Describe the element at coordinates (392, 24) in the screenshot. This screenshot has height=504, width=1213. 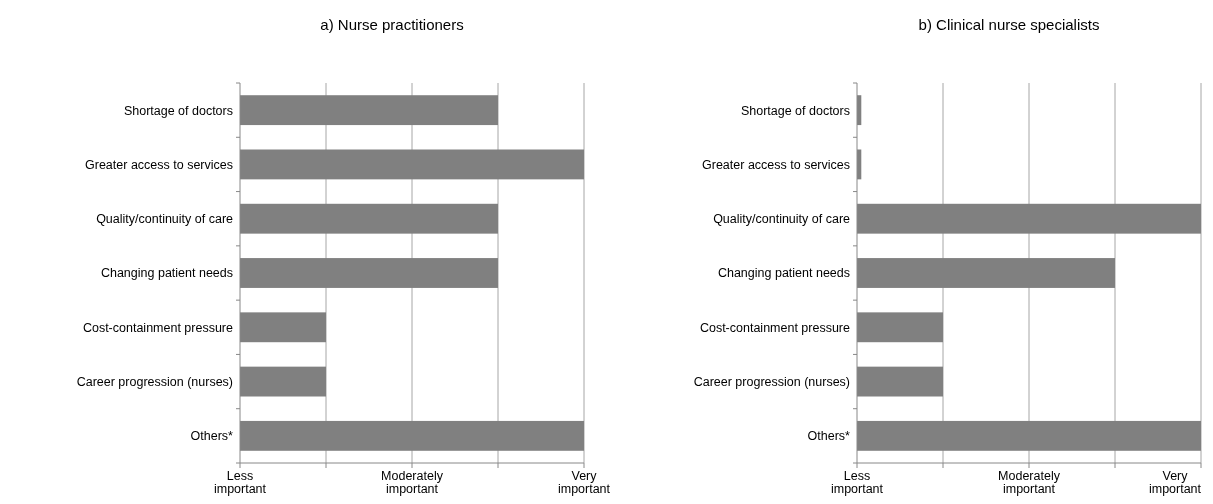
I see `chart-title: a) Nurse practitioners` at that location.